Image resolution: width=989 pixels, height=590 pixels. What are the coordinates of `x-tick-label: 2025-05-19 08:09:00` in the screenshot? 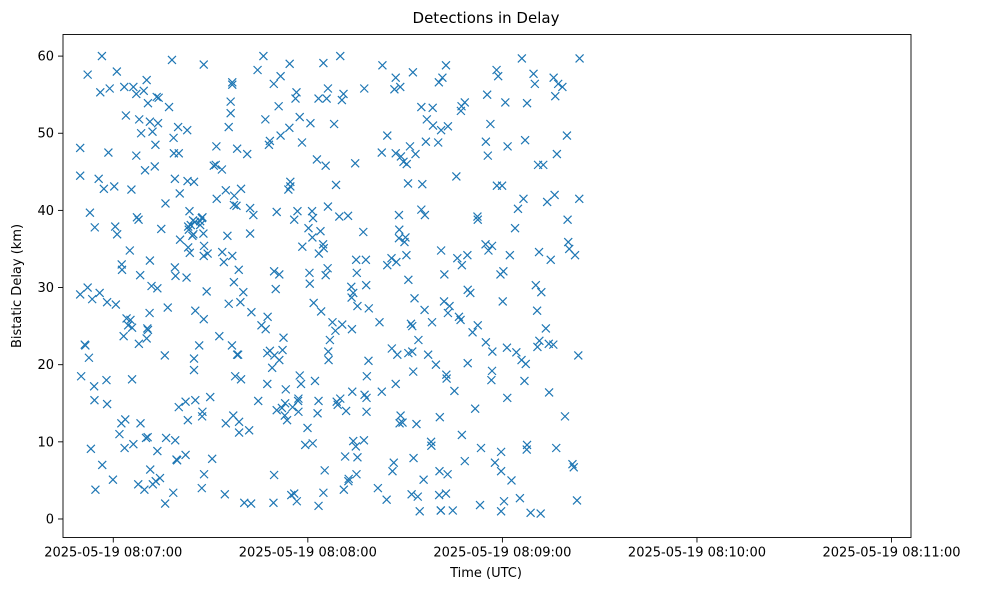 It's located at (502, 553).